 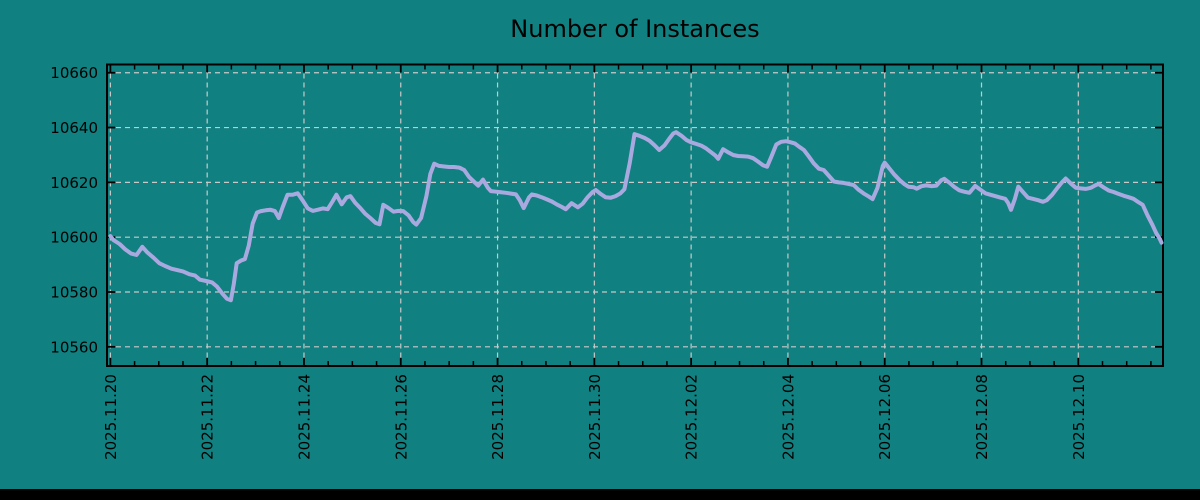 What do you see at coordinates (401, 417) in the screenshot?
I see `tick-label: 2025.11.26` at bounding box center [401, 417].